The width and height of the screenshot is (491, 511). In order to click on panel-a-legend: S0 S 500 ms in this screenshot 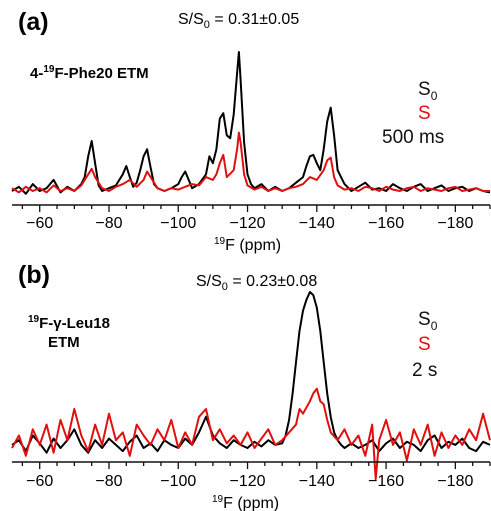, I will do `click(413, 113)`.